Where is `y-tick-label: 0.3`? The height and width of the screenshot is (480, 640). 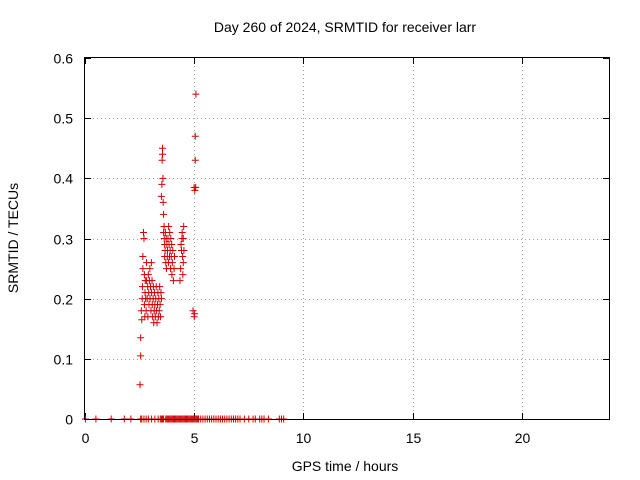
y-tick-label: 0.3 is located at coordinates (64, 240).